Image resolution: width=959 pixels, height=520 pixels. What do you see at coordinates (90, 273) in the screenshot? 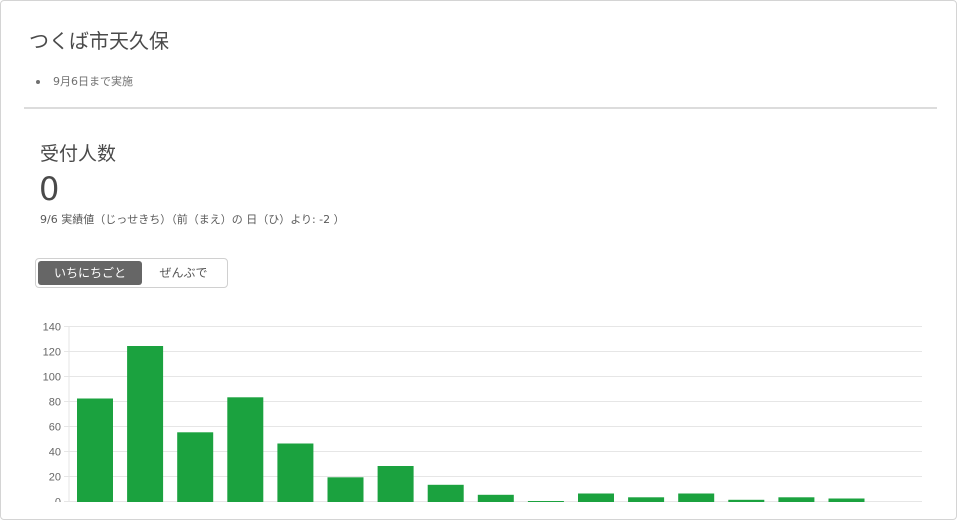
I see `toggle-daily-button: いちにちごと` at bounding box center [90, 273].